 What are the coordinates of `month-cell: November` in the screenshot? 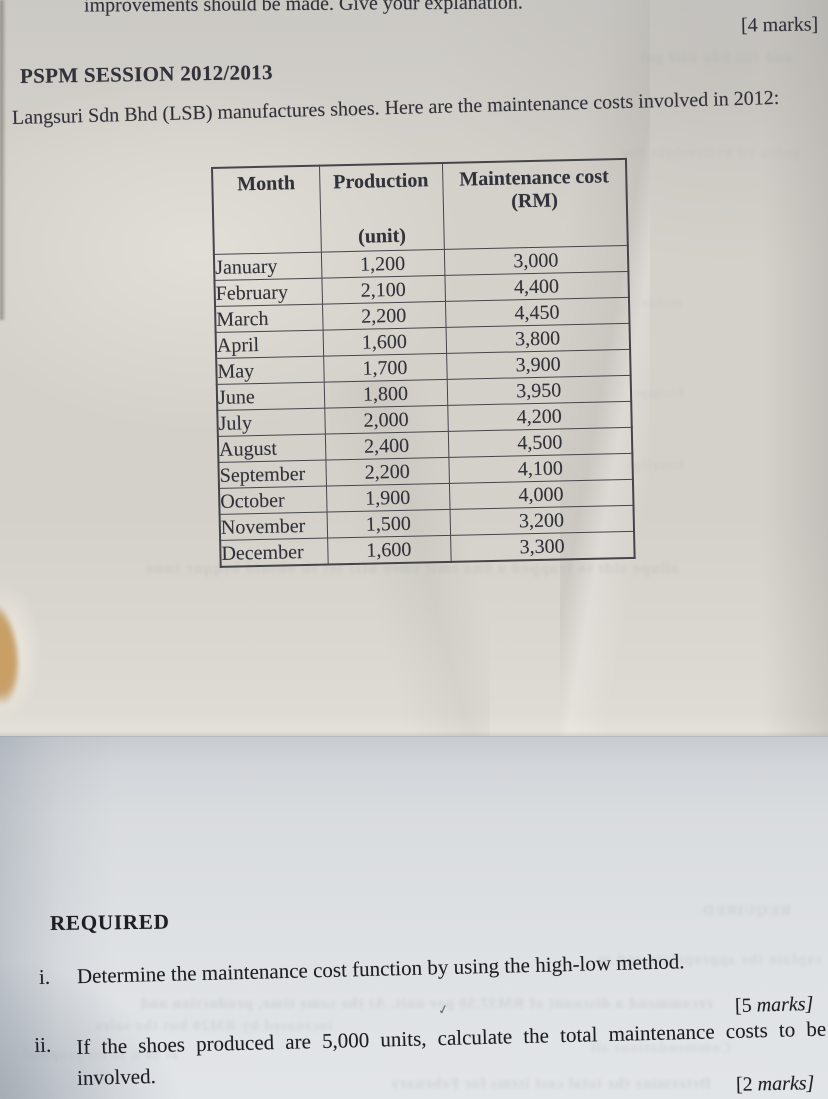 It's located at (273, 526).